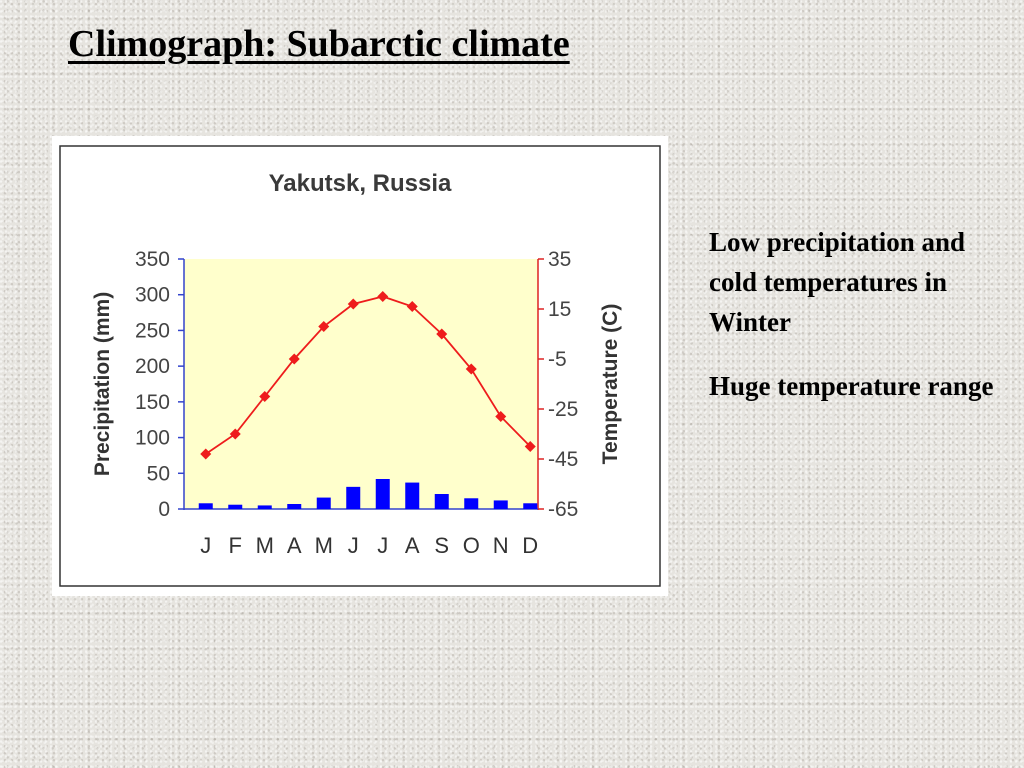  I want to click on y-tick-label-left: 250, so click(152, 330).